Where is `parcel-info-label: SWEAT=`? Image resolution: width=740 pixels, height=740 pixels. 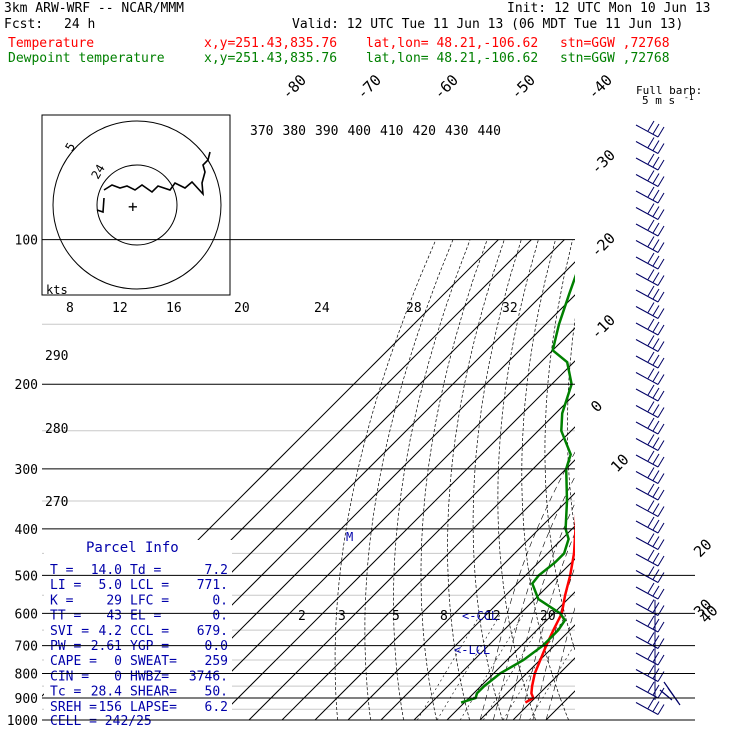
parcel-info-label: SWEAT= is located at coordinates (153, 661).